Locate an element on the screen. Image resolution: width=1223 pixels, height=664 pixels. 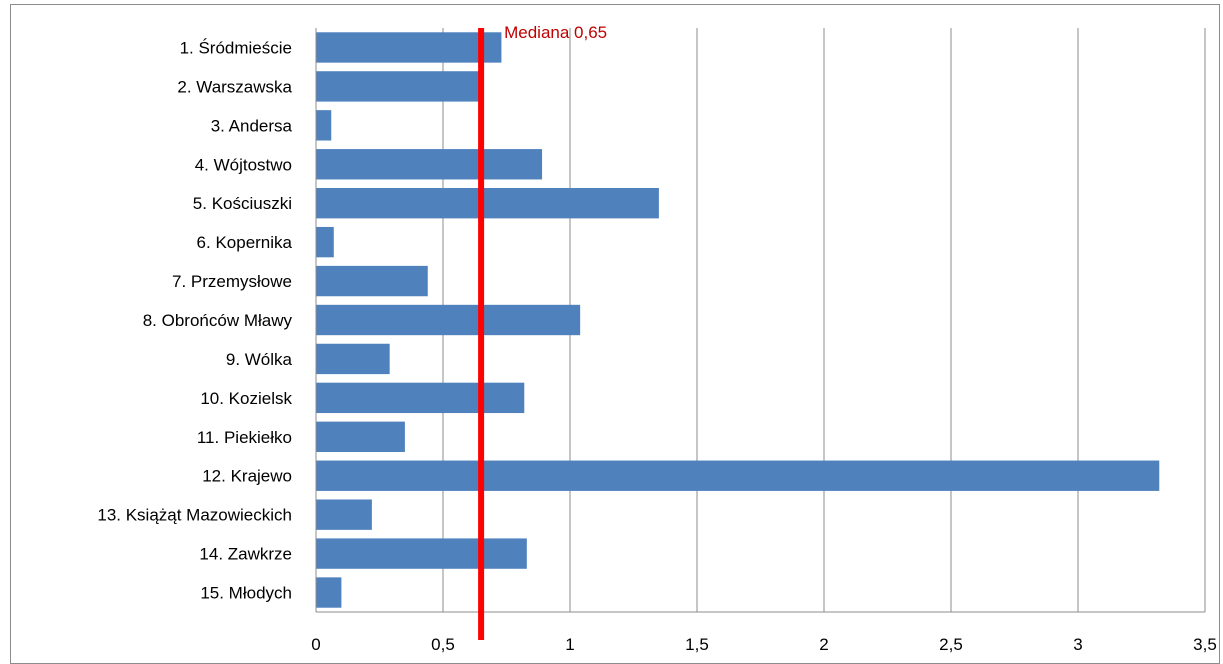
median-line-group: Mediana 0,65 is located at coordinates (542, 331).